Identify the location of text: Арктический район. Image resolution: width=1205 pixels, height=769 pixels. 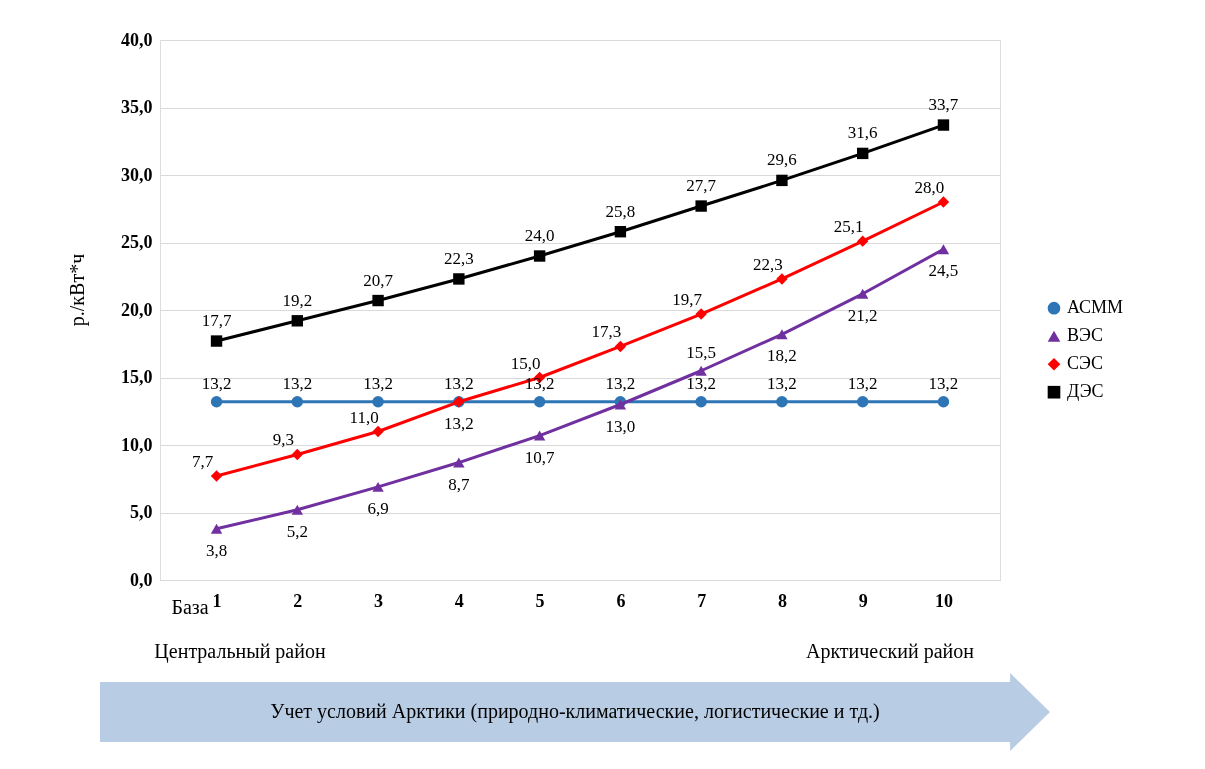
(890, 651).